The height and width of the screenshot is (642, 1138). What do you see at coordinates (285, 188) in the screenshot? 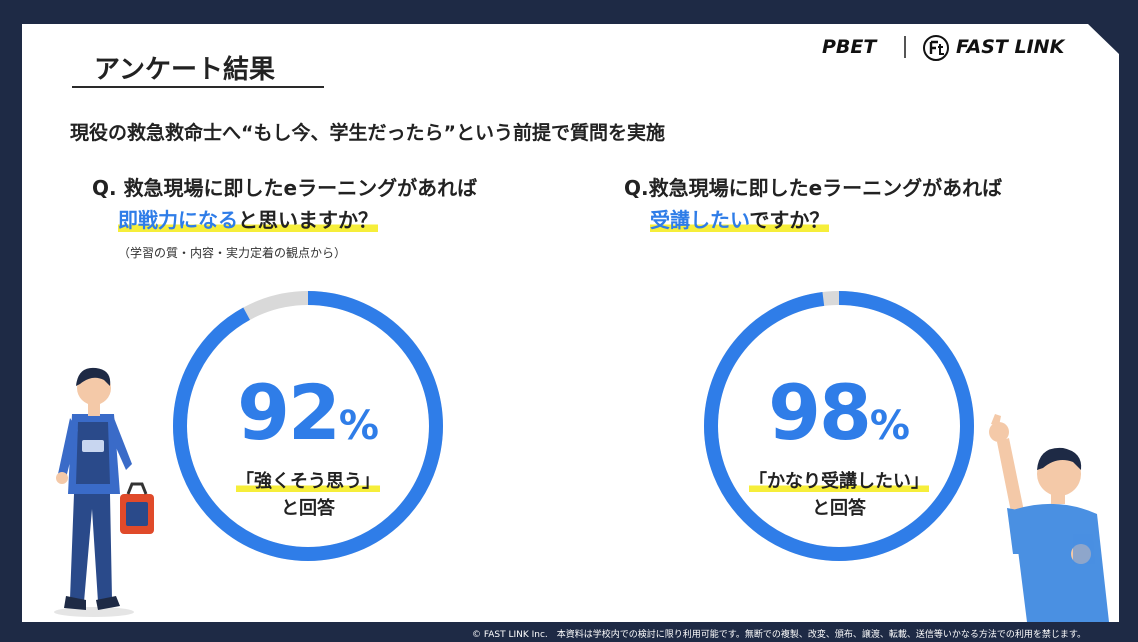
I see `question-1-line1: Q. 救急現場に即したeラーニングがあれば` at bounding box center [285, 188].